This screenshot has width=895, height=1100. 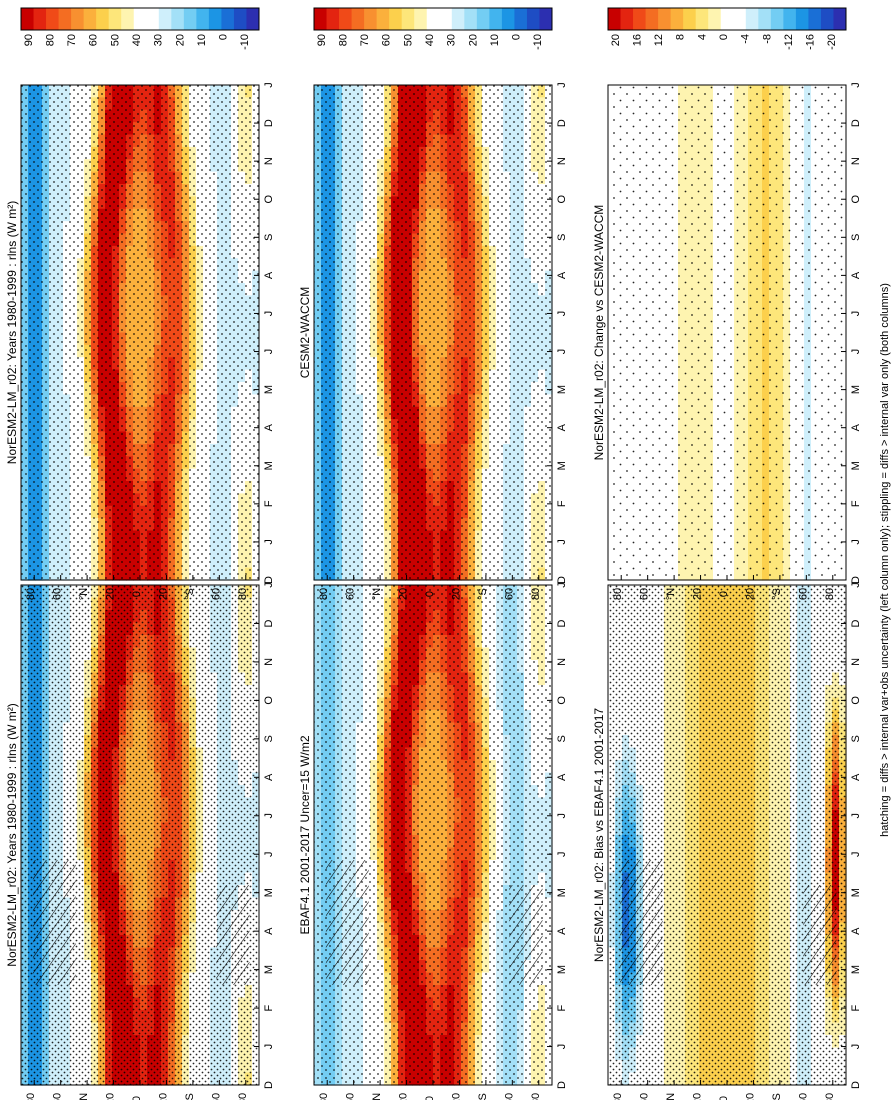 I want to click on colorbar-label: 20, so click(x=180, y=40).